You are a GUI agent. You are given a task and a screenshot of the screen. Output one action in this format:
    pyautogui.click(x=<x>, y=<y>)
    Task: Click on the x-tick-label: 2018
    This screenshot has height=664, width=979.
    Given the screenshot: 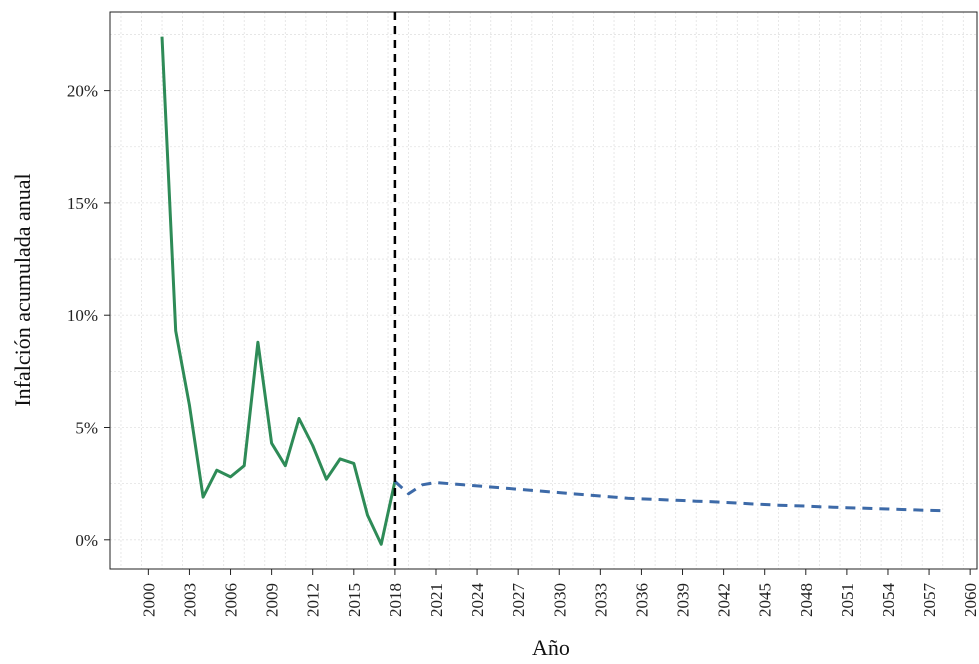 What is the action you would take?
    pyautogui.click(x=395, y=600)
    